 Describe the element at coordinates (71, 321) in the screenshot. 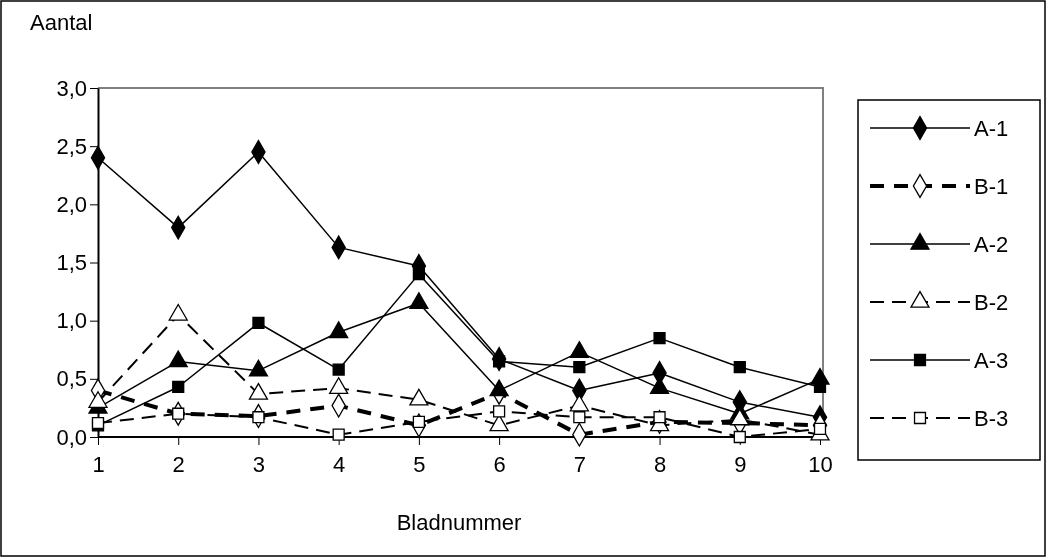

I see `y-tick-label: 1,0` at that location.